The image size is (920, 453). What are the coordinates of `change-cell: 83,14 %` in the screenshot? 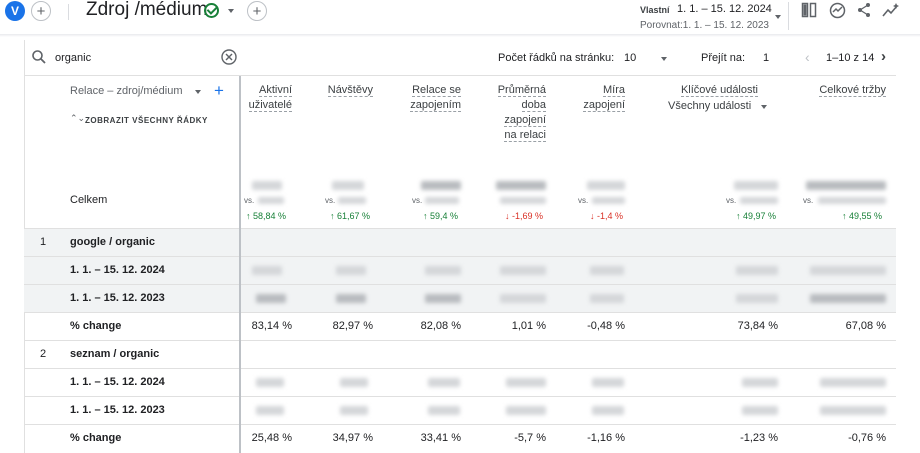 It's located at (271, 326).